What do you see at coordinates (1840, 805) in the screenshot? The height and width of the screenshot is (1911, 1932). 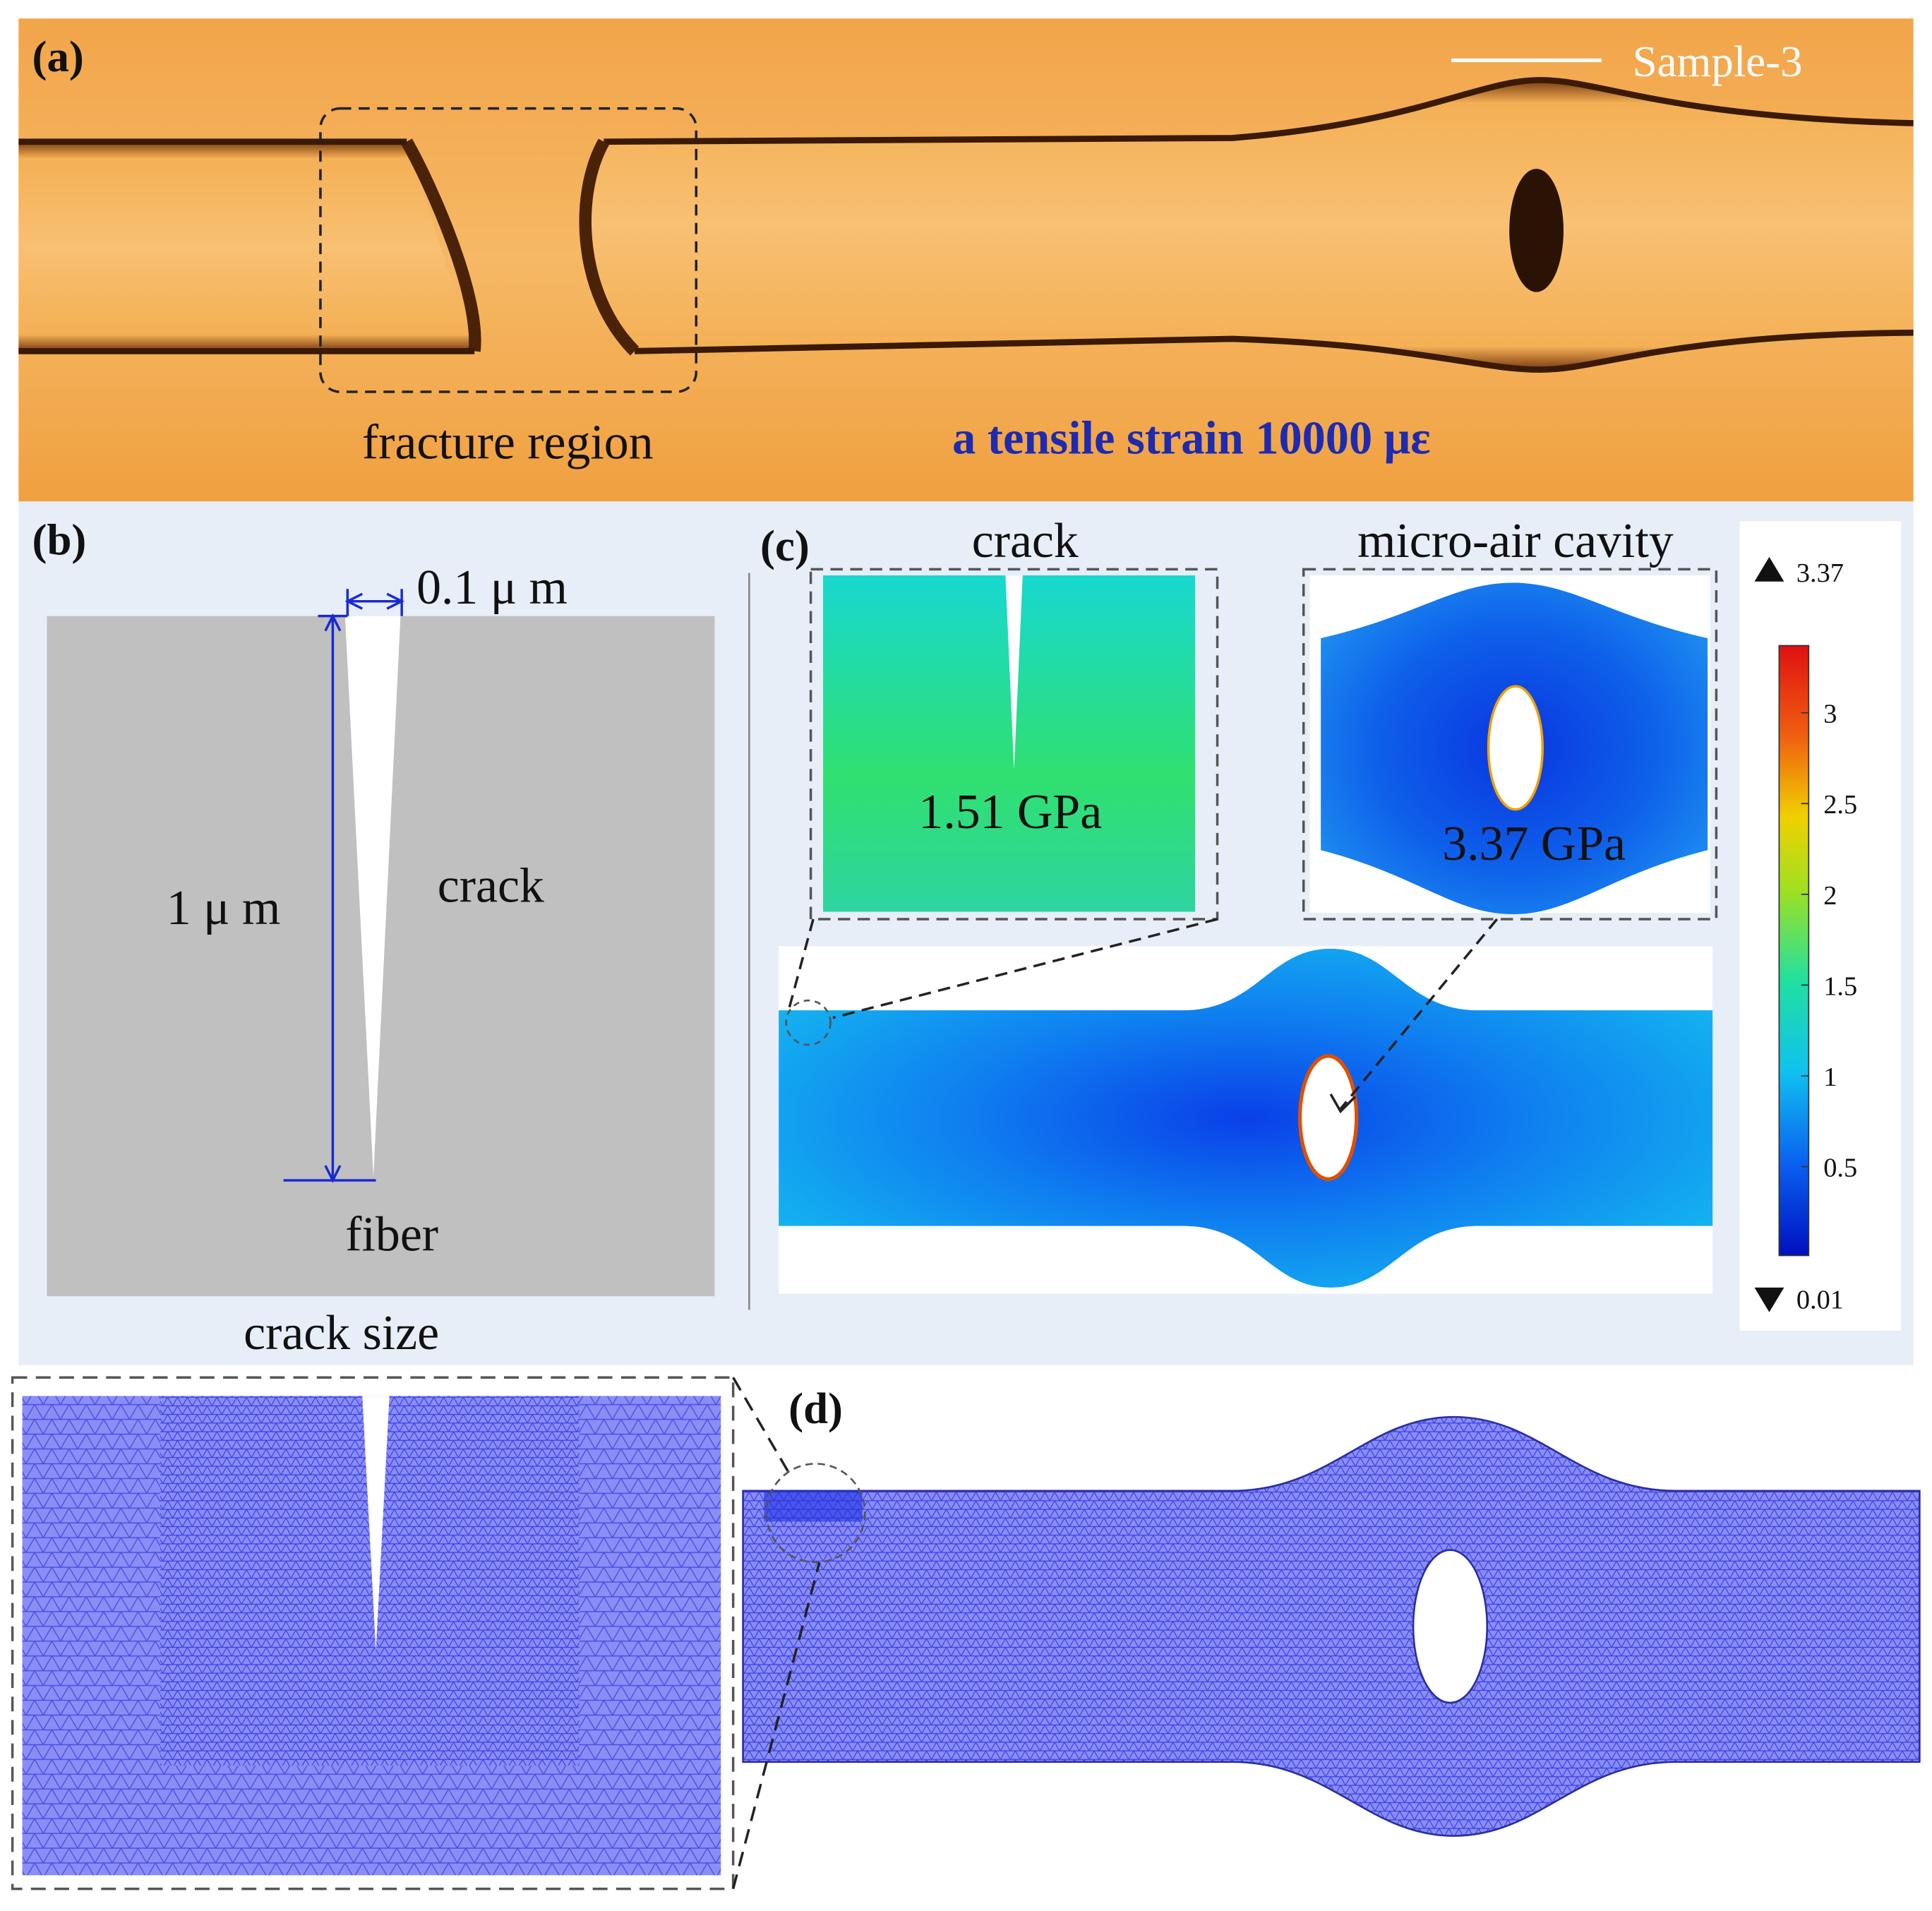 I see `colorbar-tick-label: 2.5` at bounding box center [1840, 805].